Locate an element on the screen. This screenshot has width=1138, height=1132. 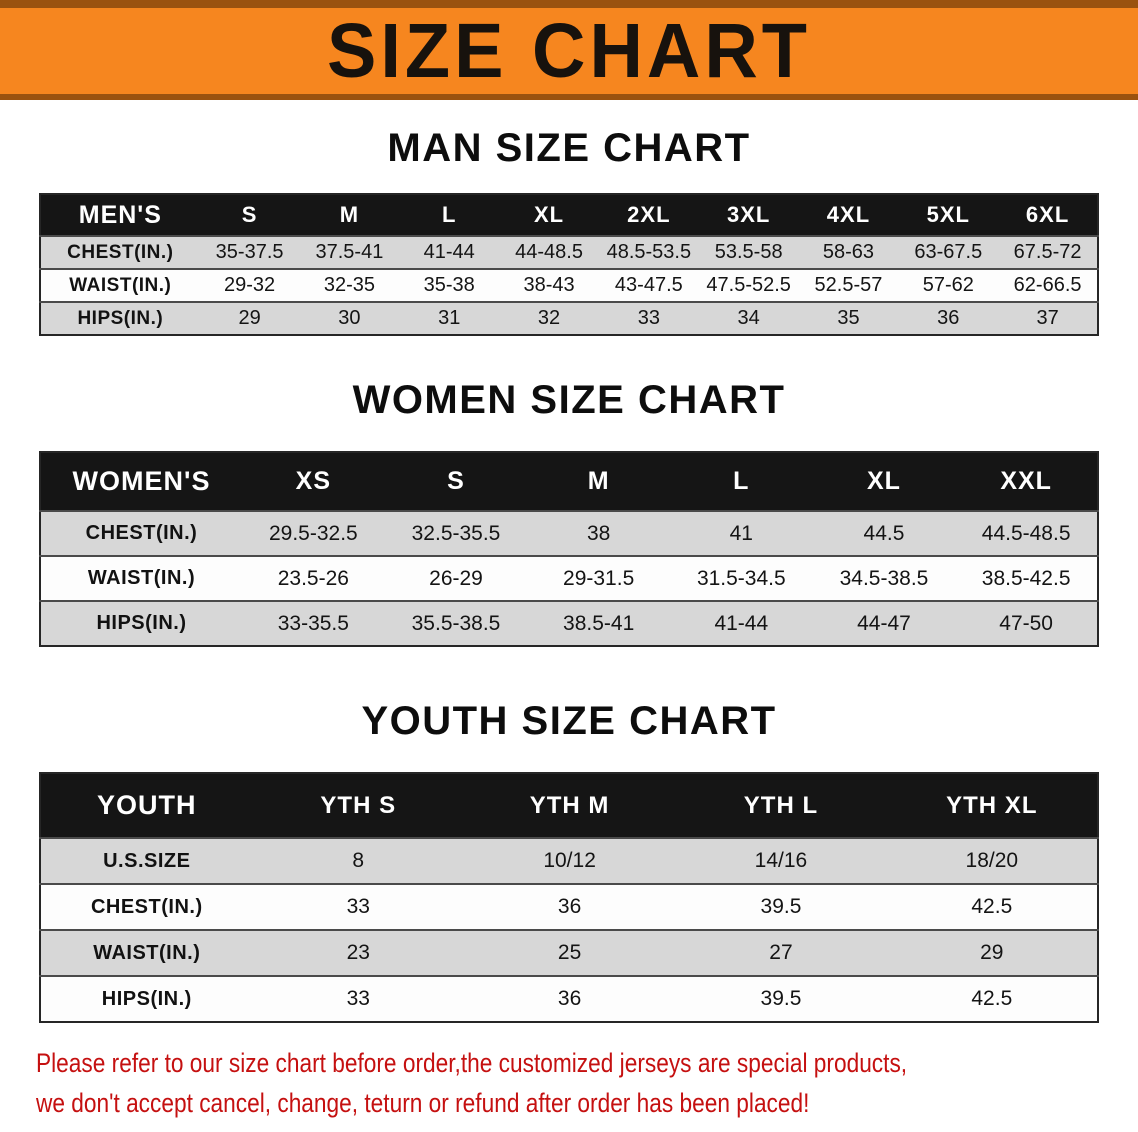
size-value-cell: 25 is located at coordinates (569, 952).